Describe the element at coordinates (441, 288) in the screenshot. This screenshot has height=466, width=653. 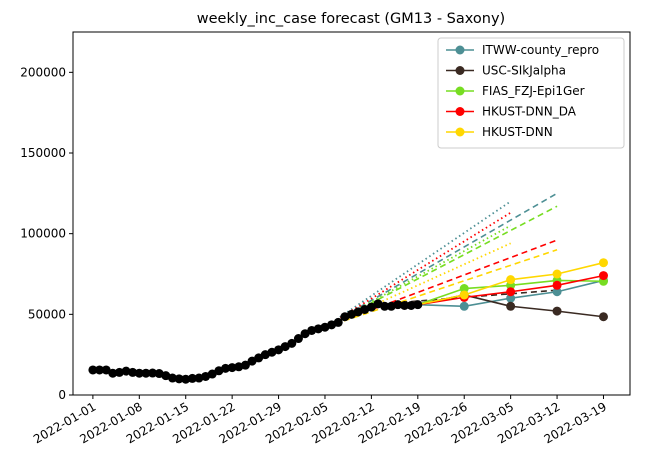
I see `series-4-upper-95-line` at that location.